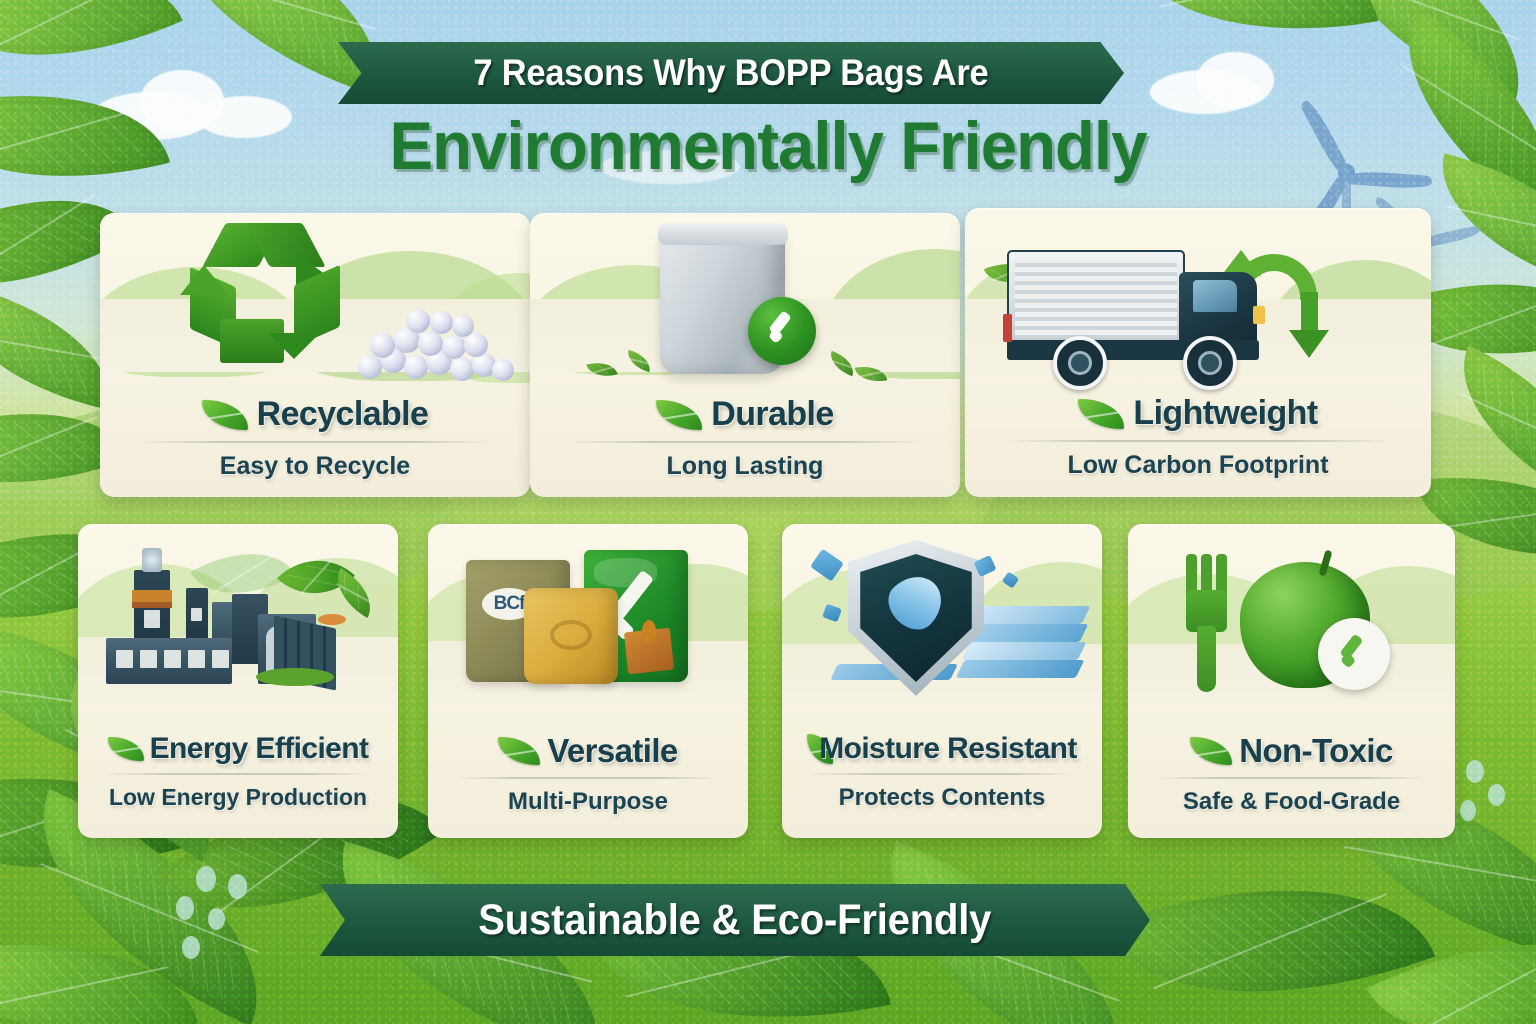  What do you see at coordinates (588, 801) in the screenshot?
I see `card-subtitle: Multi-Purpose` at bounding box center [588, 801].